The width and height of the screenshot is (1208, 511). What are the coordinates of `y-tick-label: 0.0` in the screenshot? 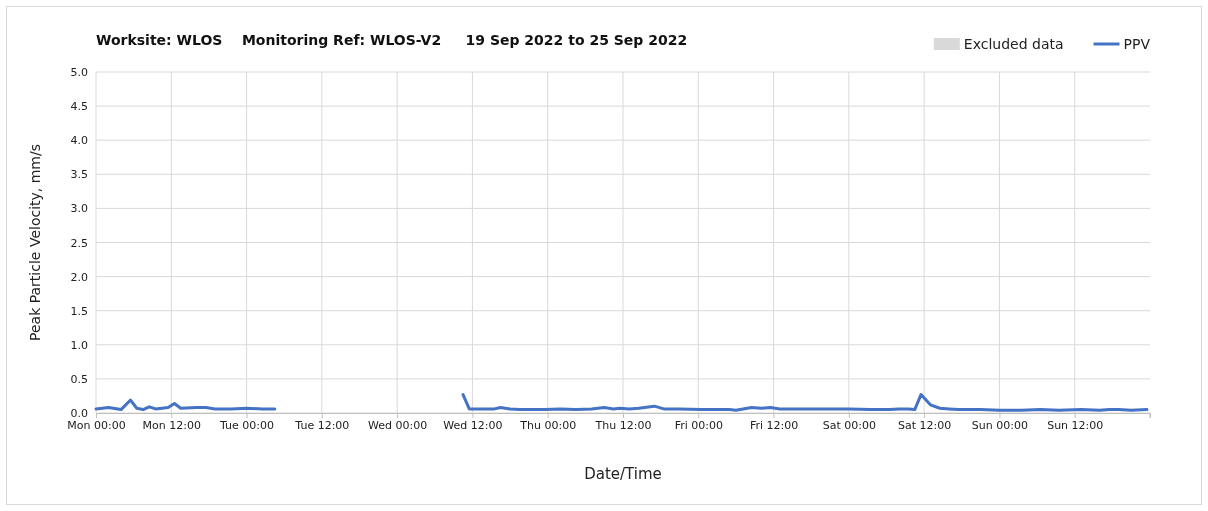 It's located at (79, 414).